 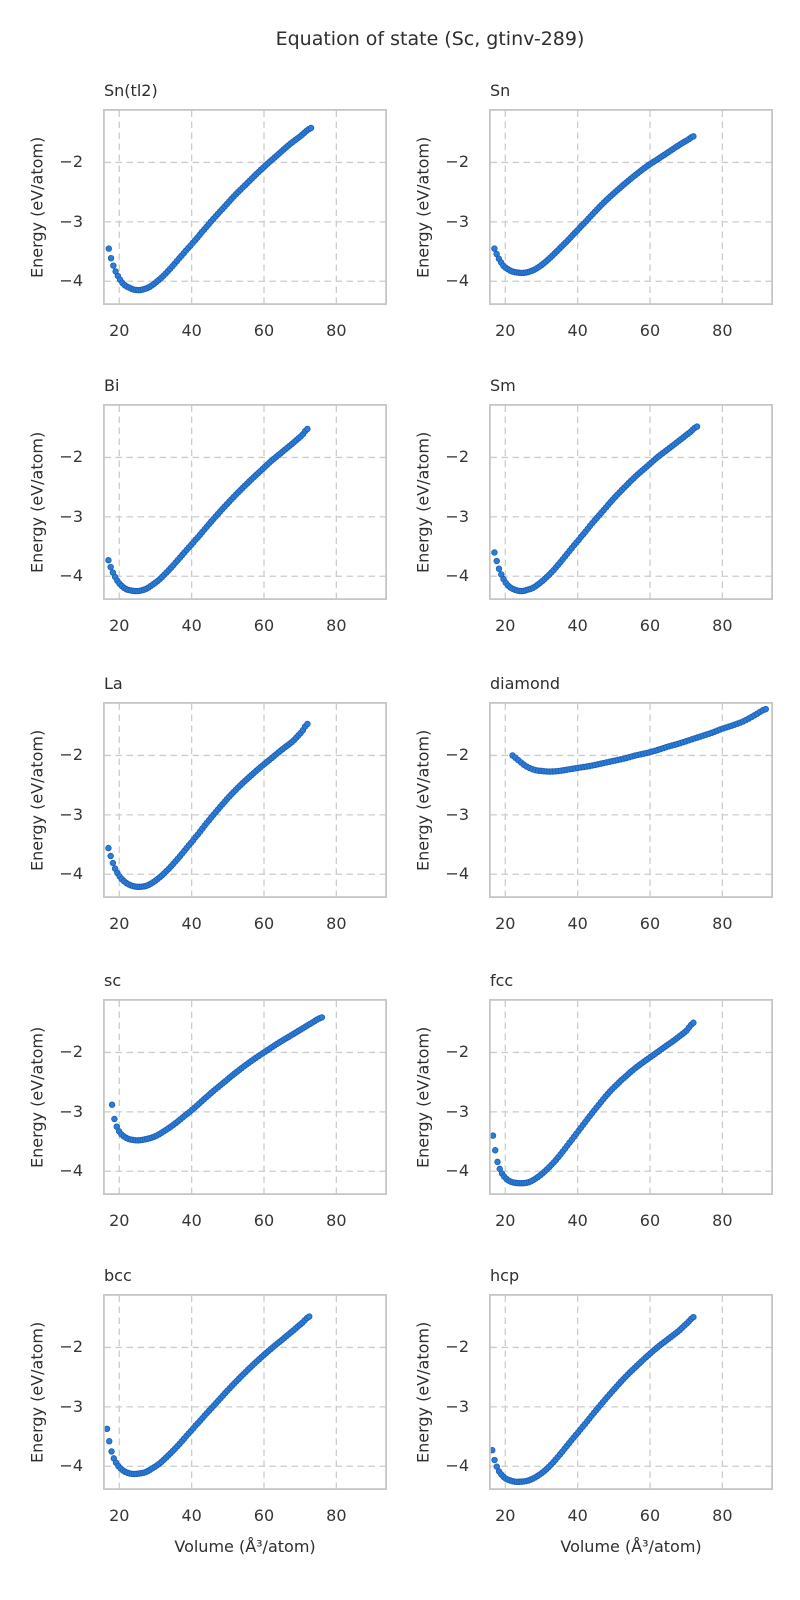 I want to click on subplot-title: bcc, so click(x=118, y=1275).